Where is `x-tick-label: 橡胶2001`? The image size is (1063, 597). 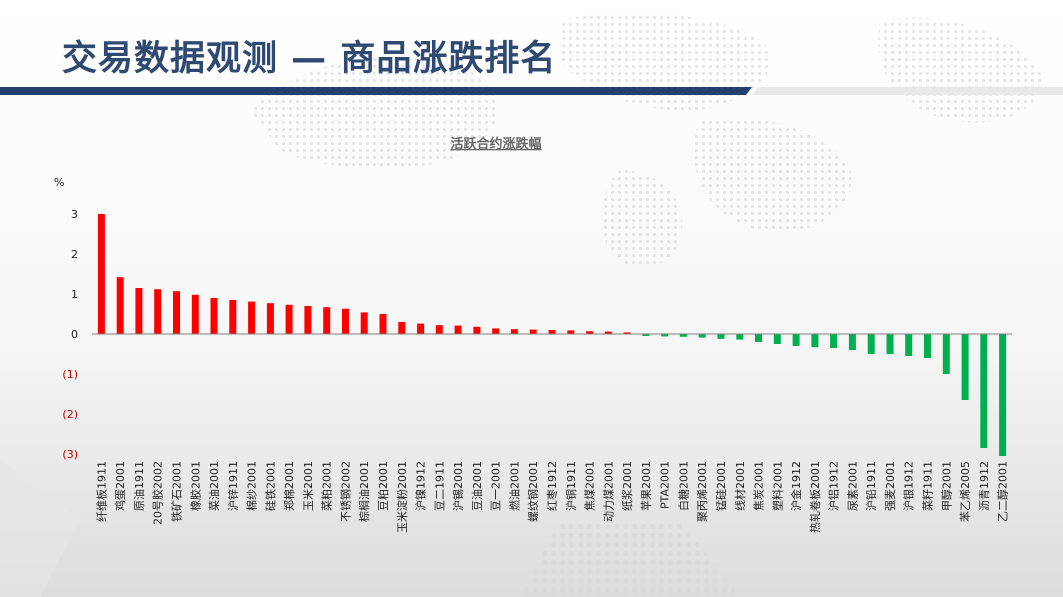
x-tick-label: 橡胶2001 is located at coordinates (195, 486).